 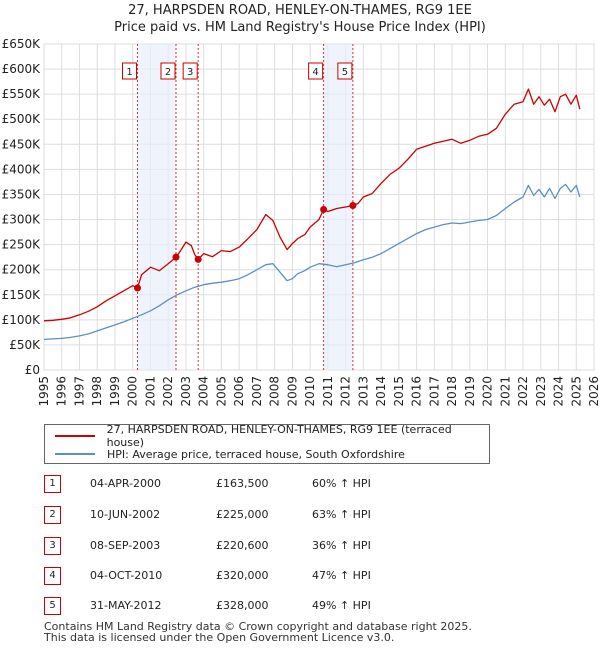 I want to click on sale-marker-3: 3, so click(x=190, y=71).